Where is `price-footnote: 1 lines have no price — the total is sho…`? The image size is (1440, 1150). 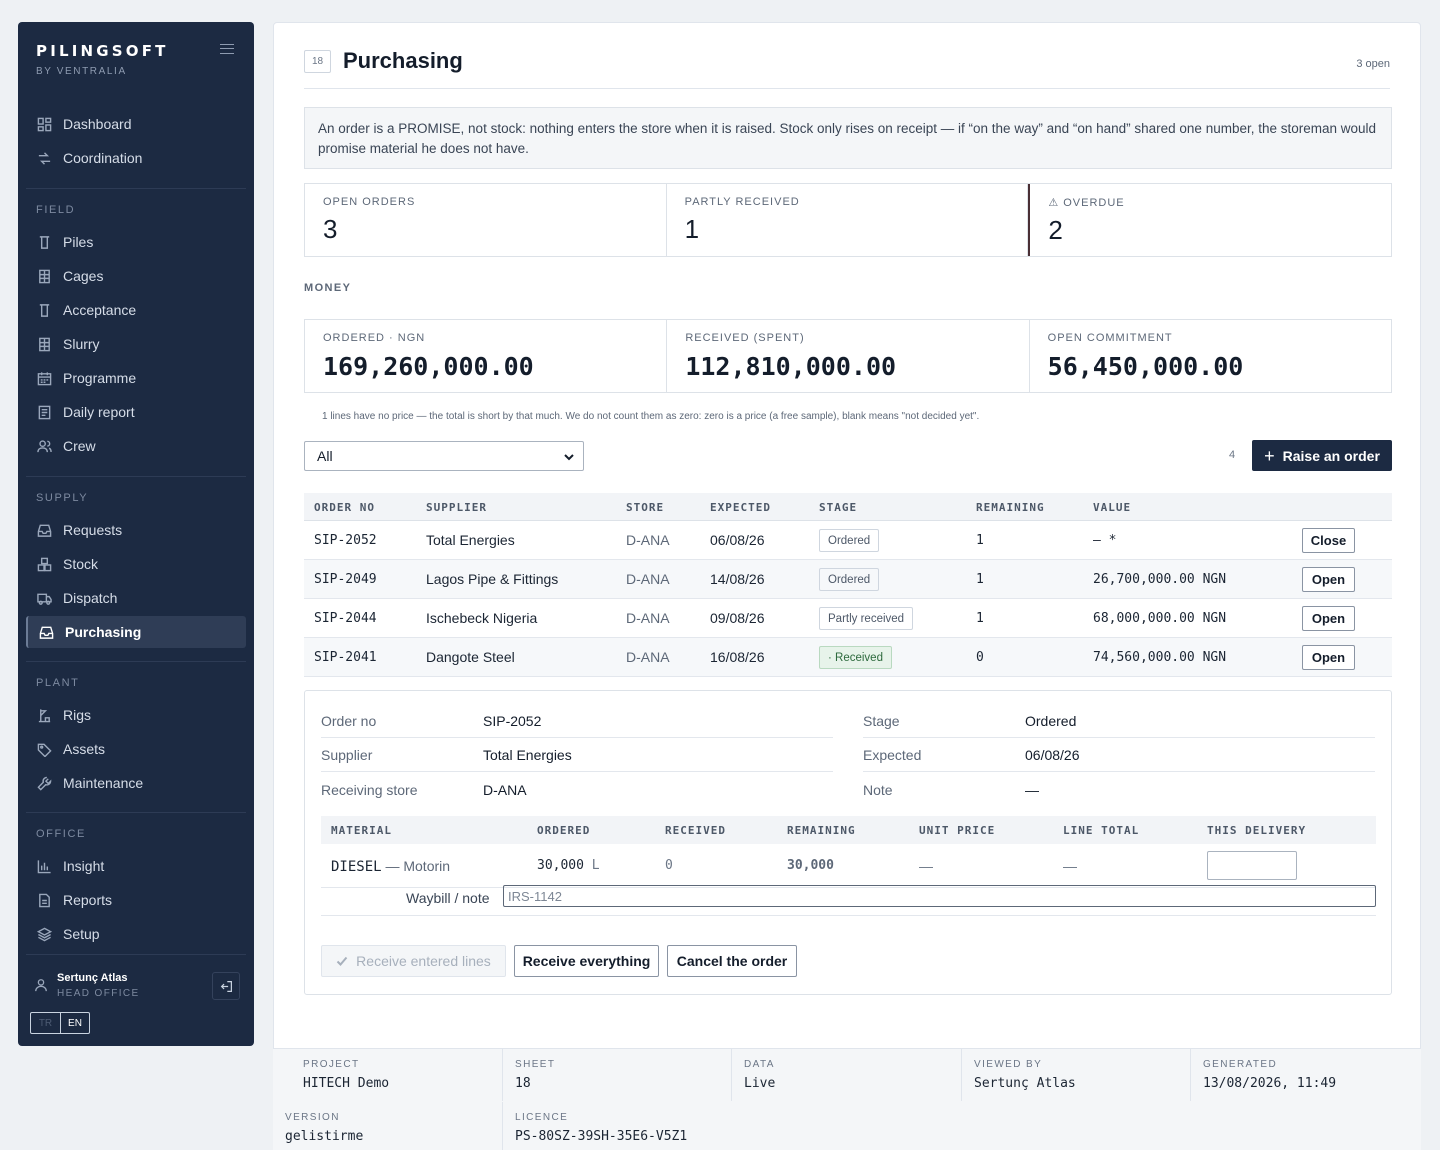
price-footnote: 1 lines have no price — the total is sho… is located at coordinates (651, 416).